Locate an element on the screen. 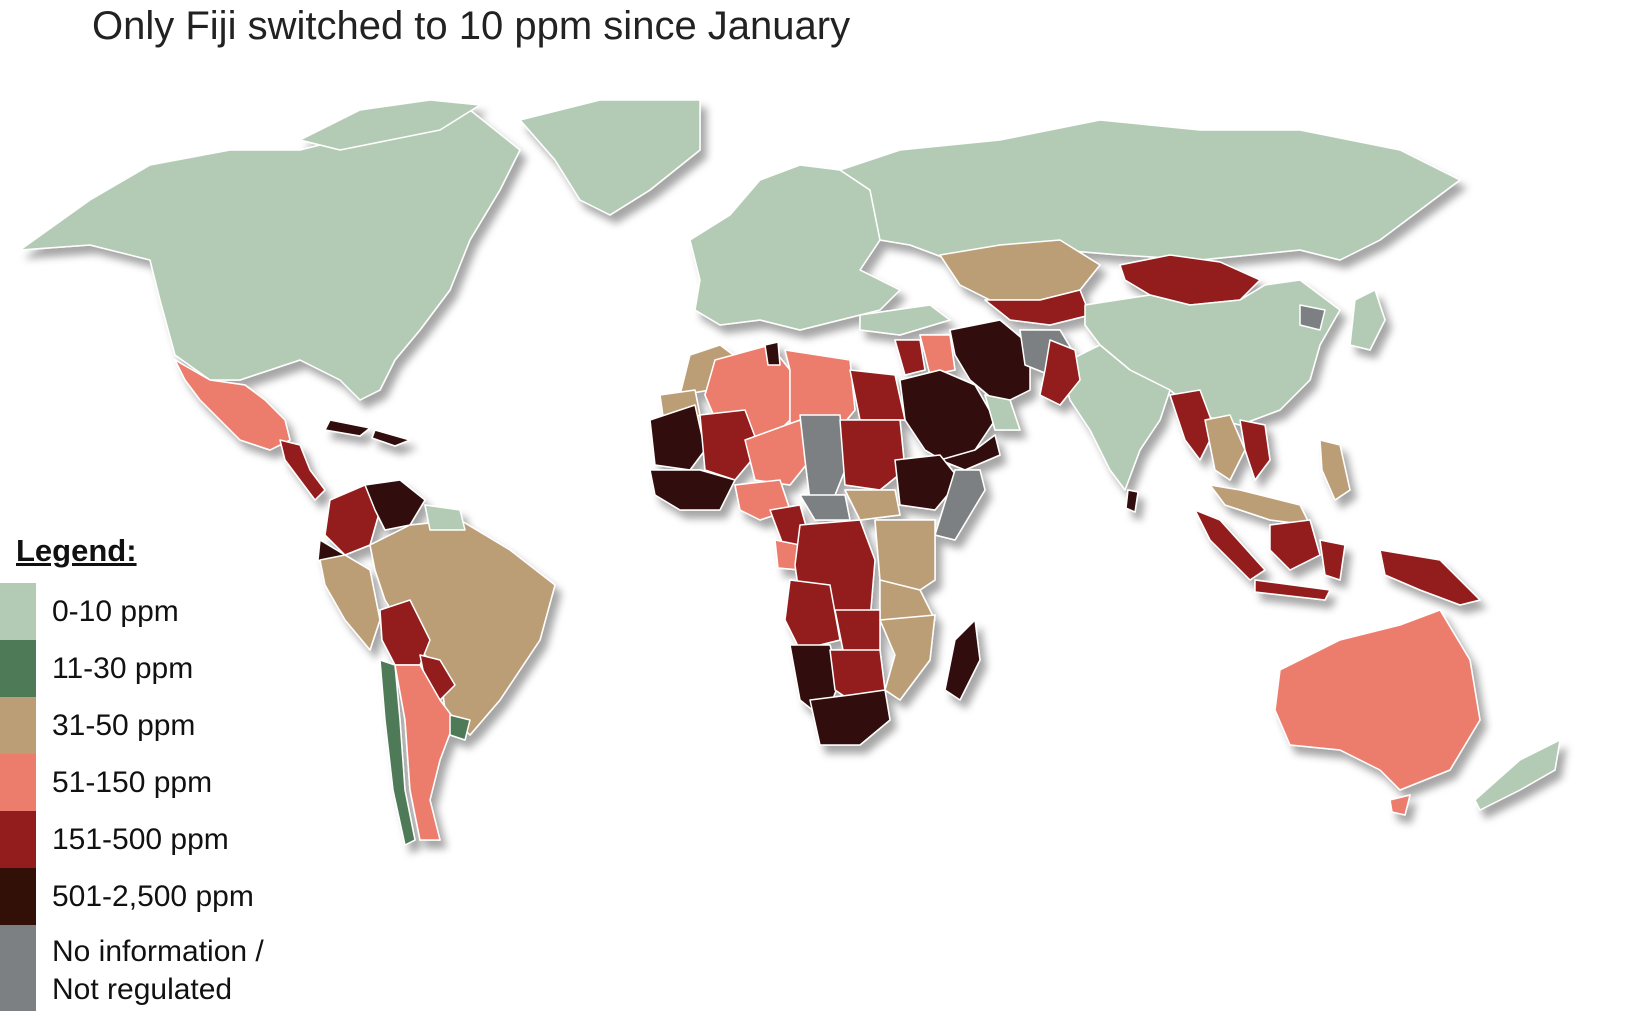  region-papua is located at coordinates (1430, 577).